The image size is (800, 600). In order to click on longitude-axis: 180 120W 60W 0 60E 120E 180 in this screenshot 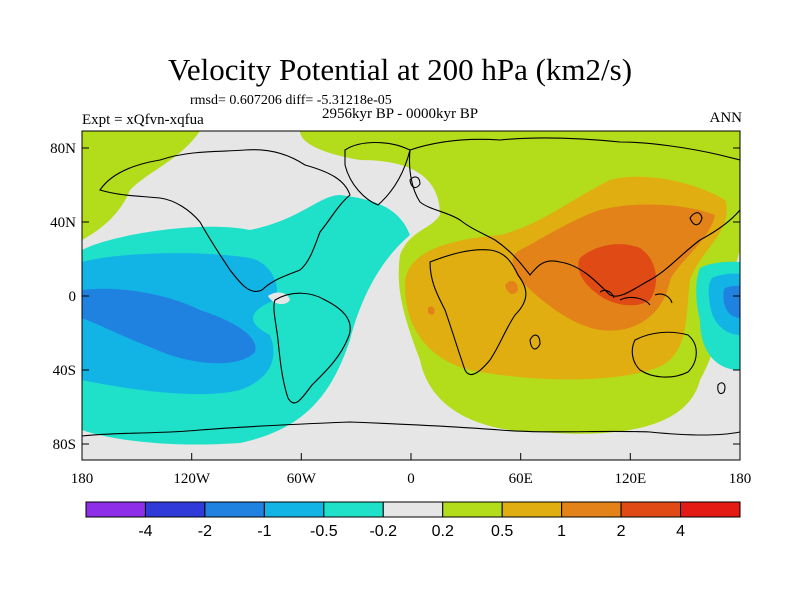, I will do `click(411, 470)`.